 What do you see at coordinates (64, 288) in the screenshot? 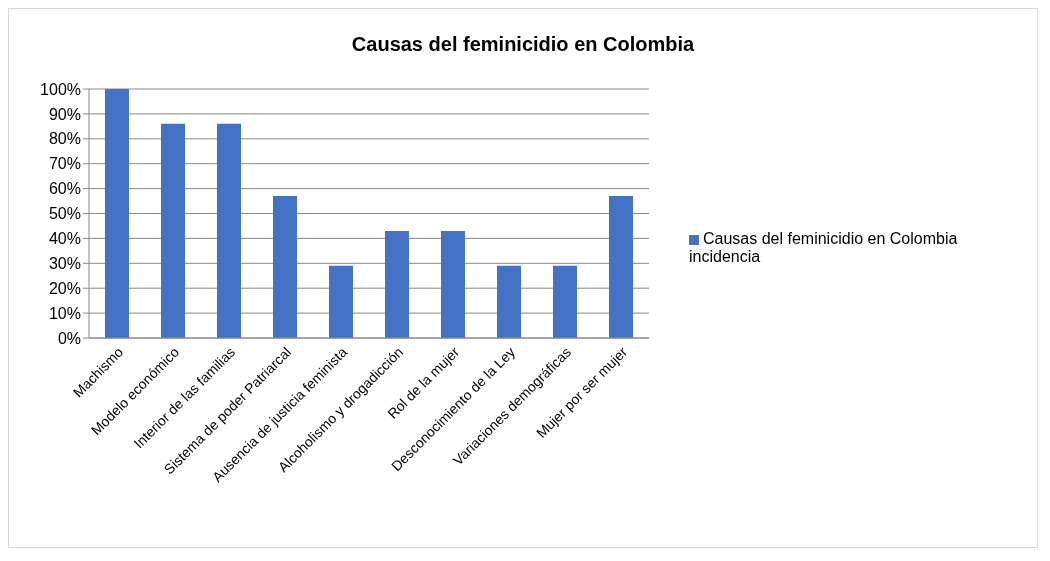
I see `y-tick-label: 20%` at bounding box center [64, 288].